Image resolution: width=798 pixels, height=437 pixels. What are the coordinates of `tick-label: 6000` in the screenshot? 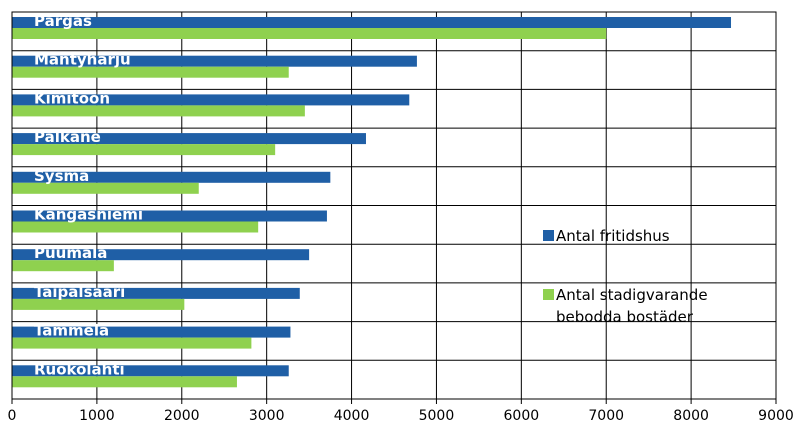 It's located at (522, 416).